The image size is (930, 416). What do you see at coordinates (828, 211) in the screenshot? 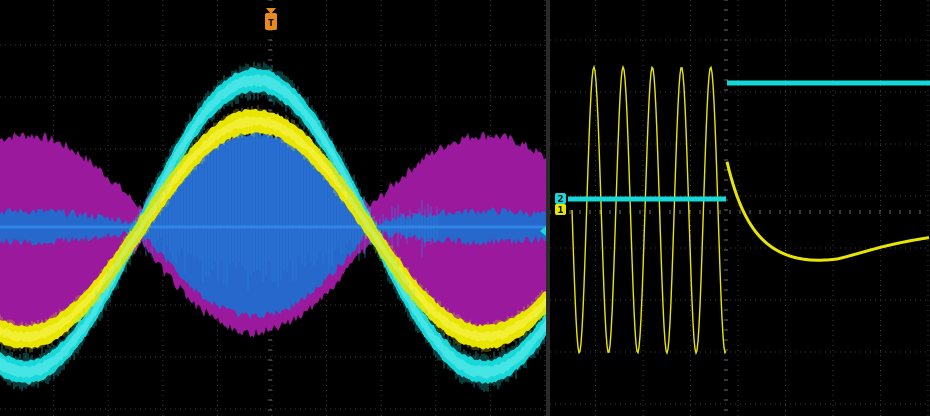
I see `yellow-trace-decay` at bounding box center [828, 211].